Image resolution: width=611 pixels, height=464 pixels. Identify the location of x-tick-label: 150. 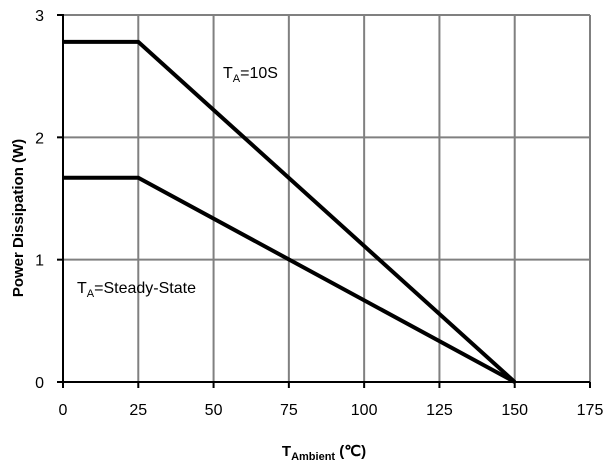
(514, 410).